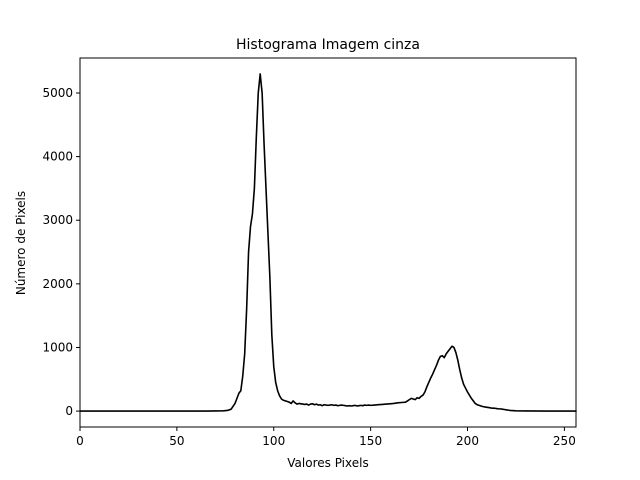  Describe the element at coordinates (328, 45) in the screenshot. I see `chart-title: Histograma Imagem cinza` at that location.